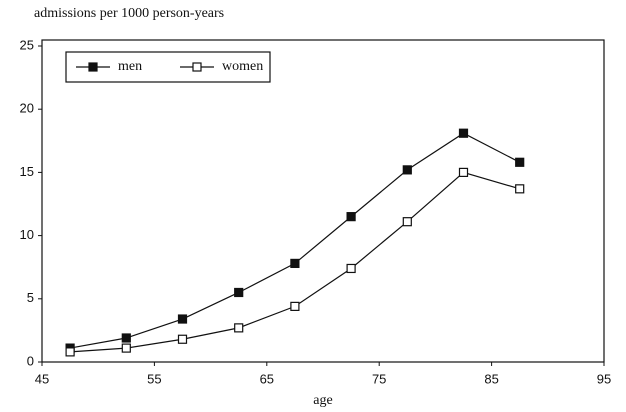 This screenshot has height=412, width=626. I want to click on x-tick-label: 65, so click(267, 378).